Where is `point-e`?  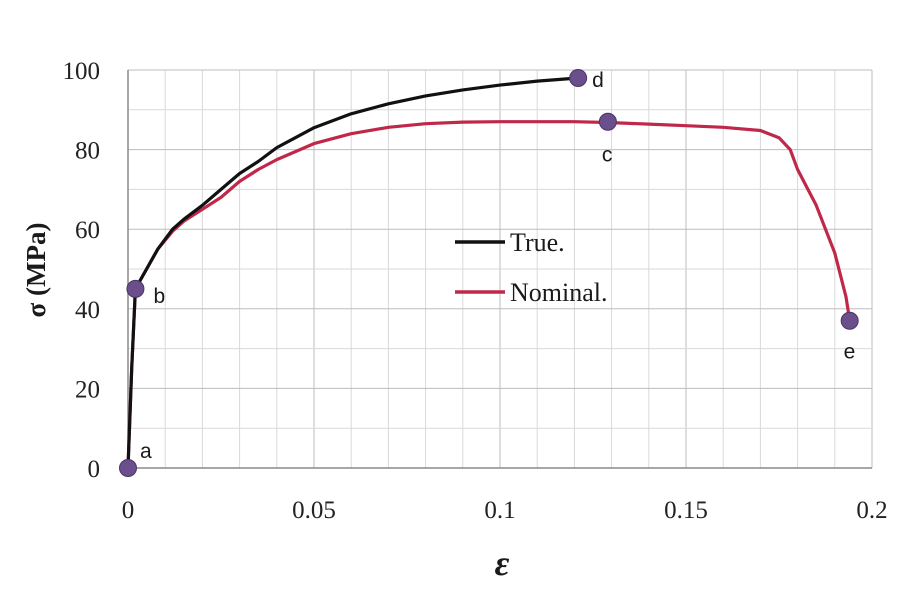 point-e is located at coordinates (849, 320).